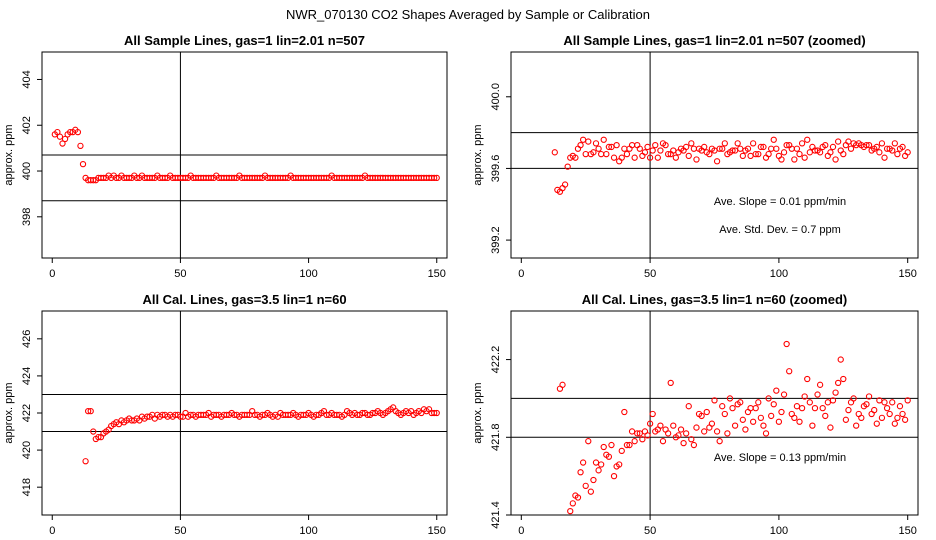 Image resolution: width=936 pixels, height=540 pixels. What do you see at coordinates (27, 217) in the screenshot?
I see `y-tick-label: 398` at bounding box center [27, 217].